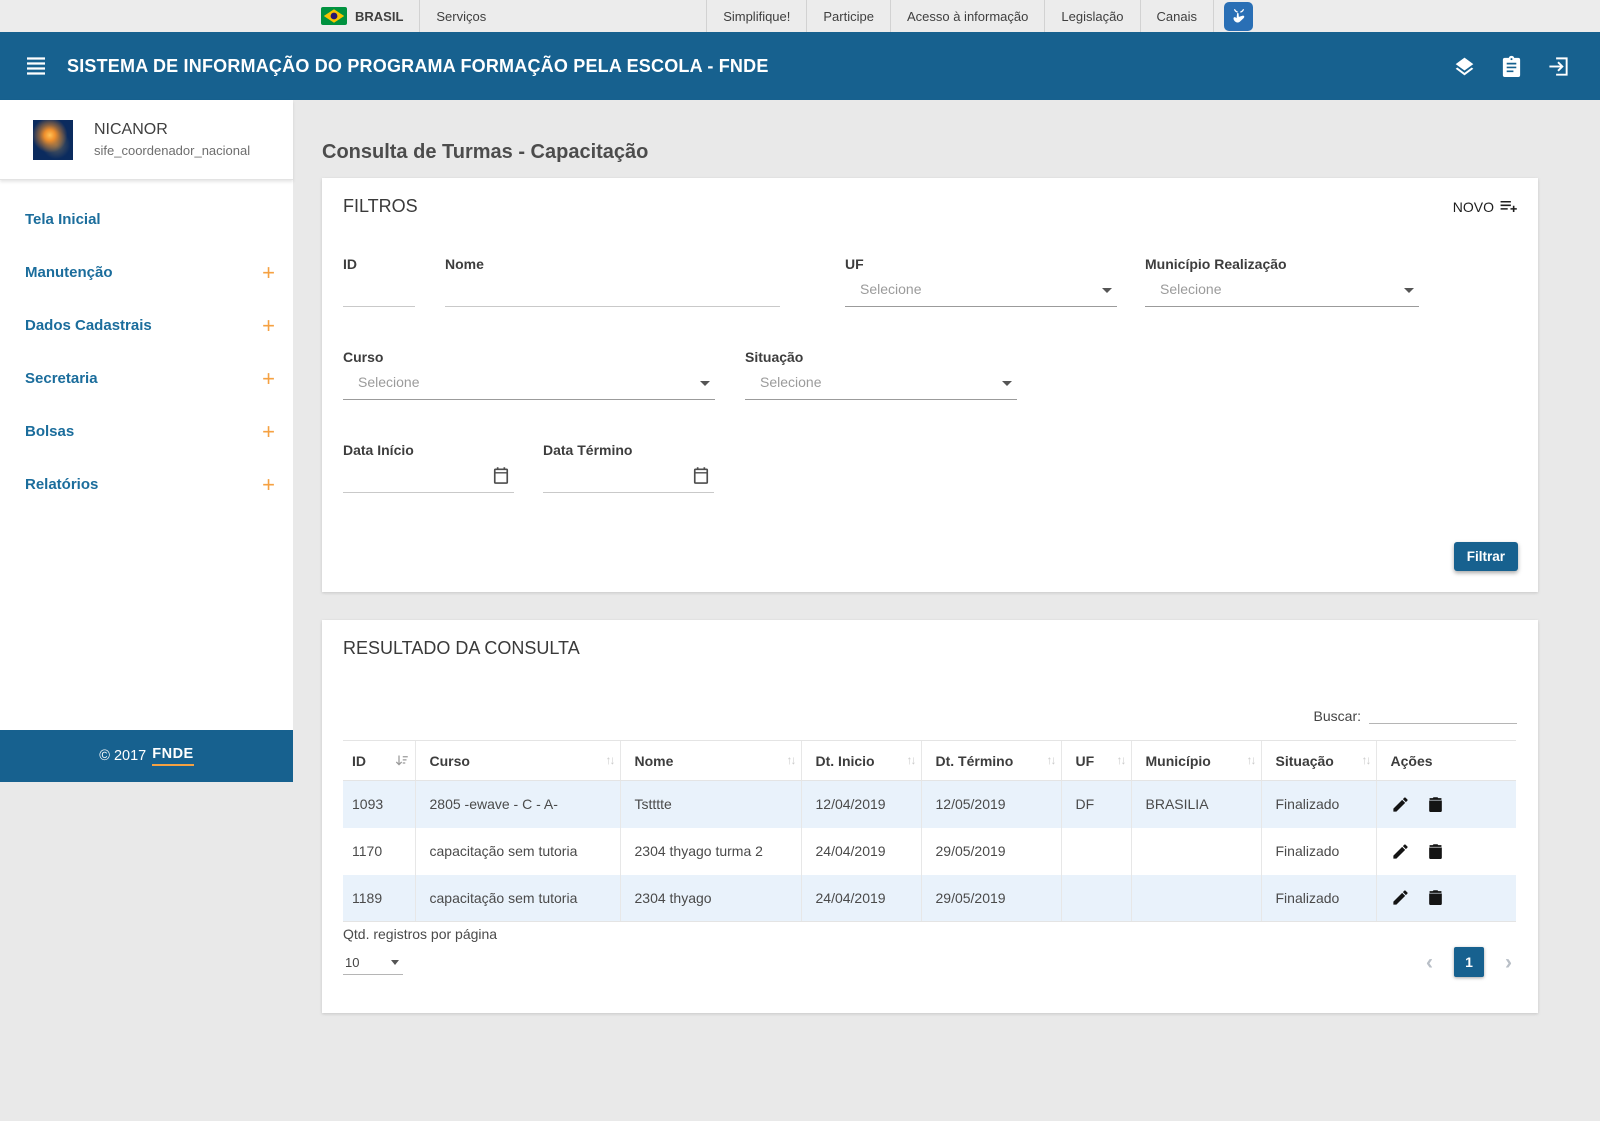 This screenshot has height=1121, width=1600. Describe the element at coordinates (146, 378) in the screenshot. I see `sidebar-item-secretaria: Secretaria +` at that location.